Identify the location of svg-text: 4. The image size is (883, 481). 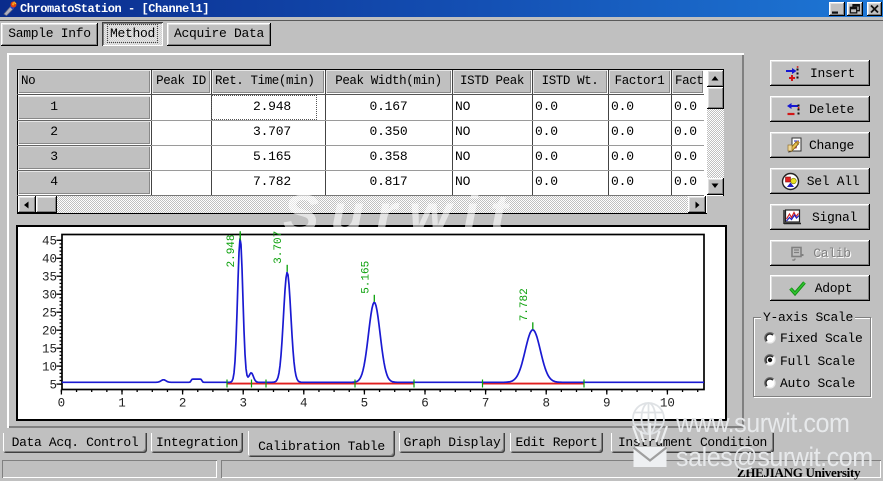
(304, 404).